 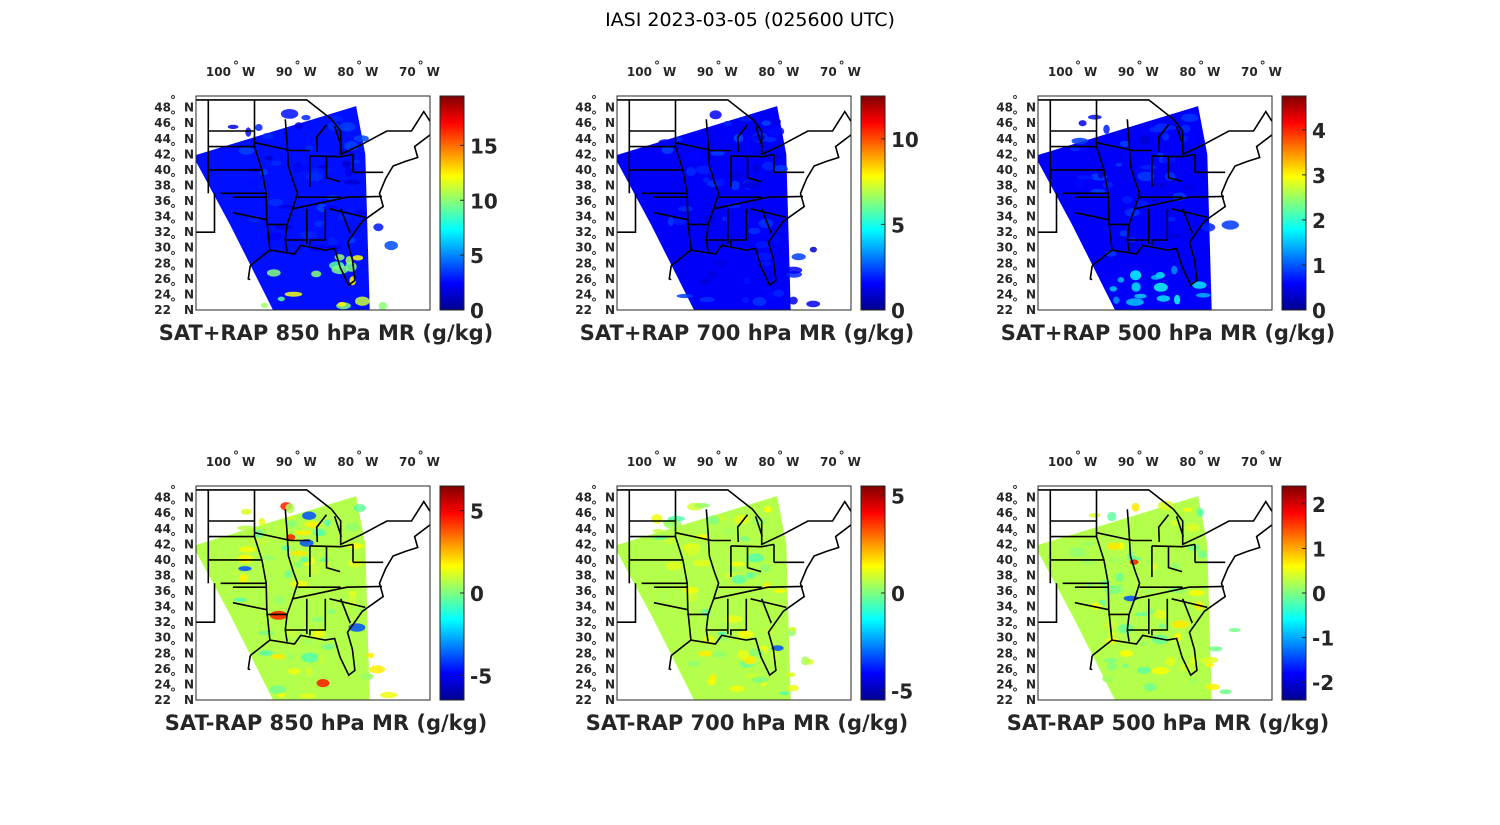 What do you see at coordinates (651, 69) in the screenshot?
I see `lon-tick-label: 100 ° W` at bounding box center [651, 69].